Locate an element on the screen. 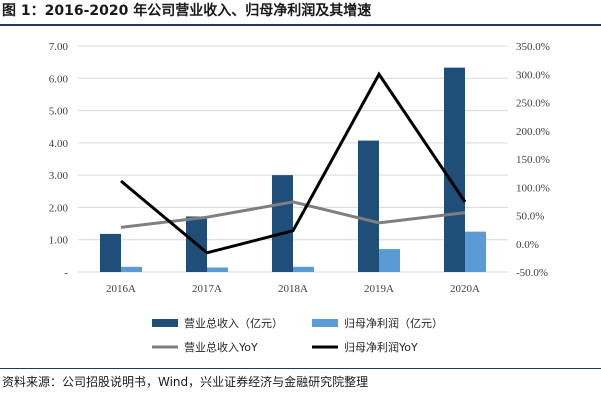 The width and height of the screenshot is (601, 404). category-label: 2019A is located at coordinates (379, 289).